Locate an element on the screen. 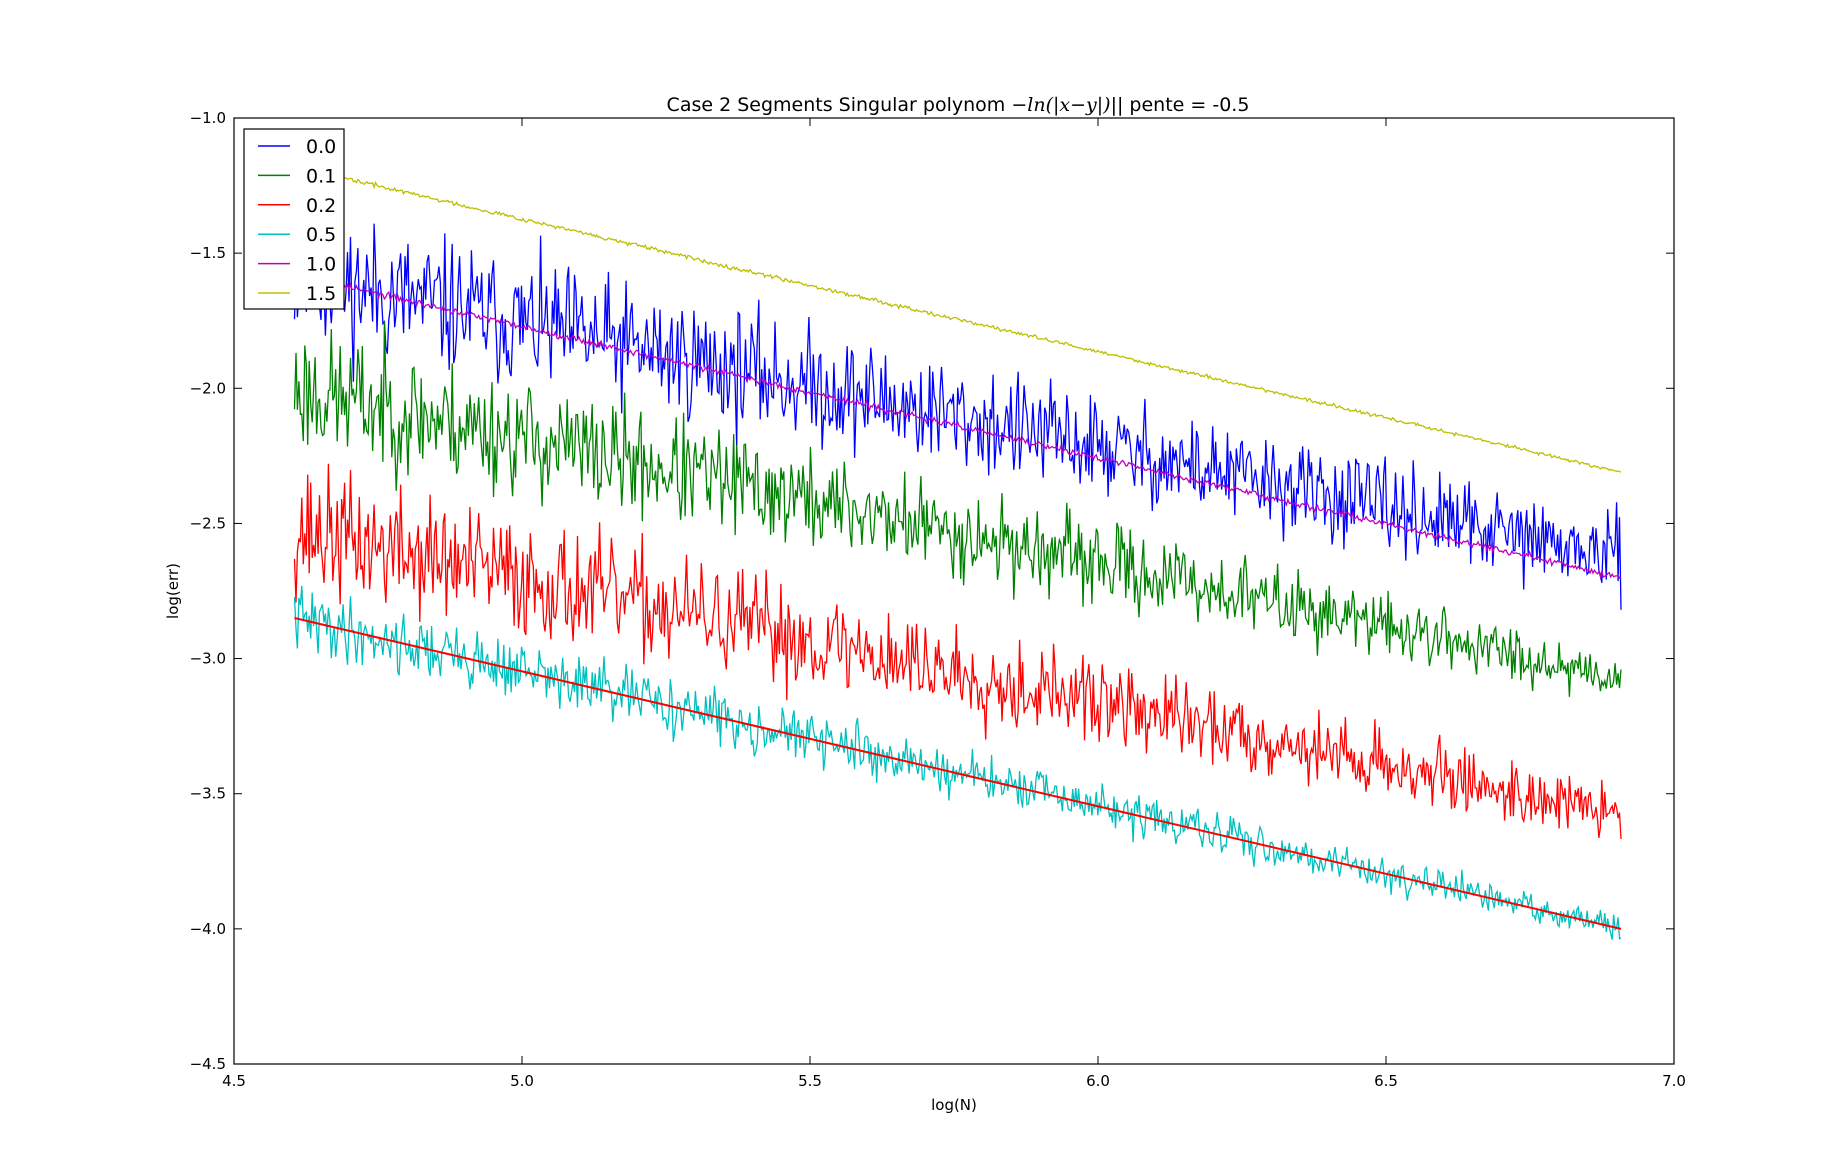 This screenshot has width=1848, height=1176. y-tick-label: −3.0 is located at coordinates (208, 659).